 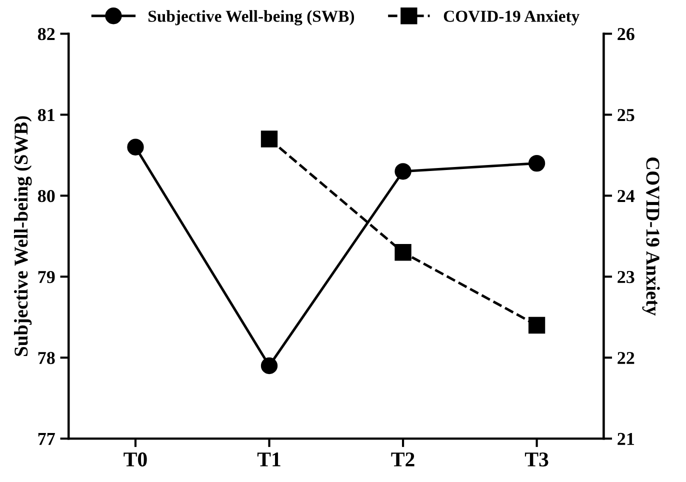 I want to click on y-tick-label: 77, so click(x=46, y=439).